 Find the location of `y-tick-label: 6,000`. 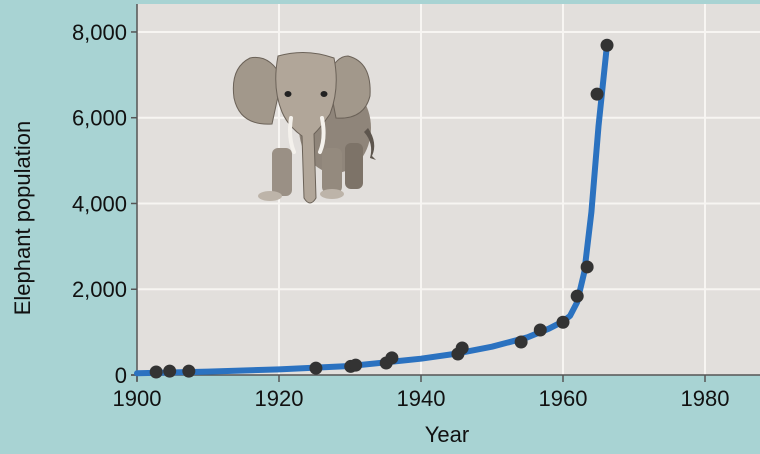

y-tick-label: 6,000 is located at coordinates (99, 118).